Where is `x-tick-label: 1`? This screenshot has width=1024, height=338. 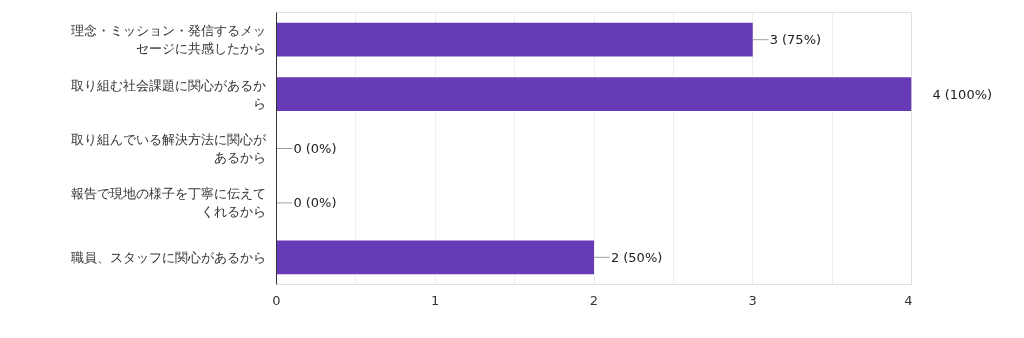
x-tick-label: 1 is located at coordinates (435, 300).